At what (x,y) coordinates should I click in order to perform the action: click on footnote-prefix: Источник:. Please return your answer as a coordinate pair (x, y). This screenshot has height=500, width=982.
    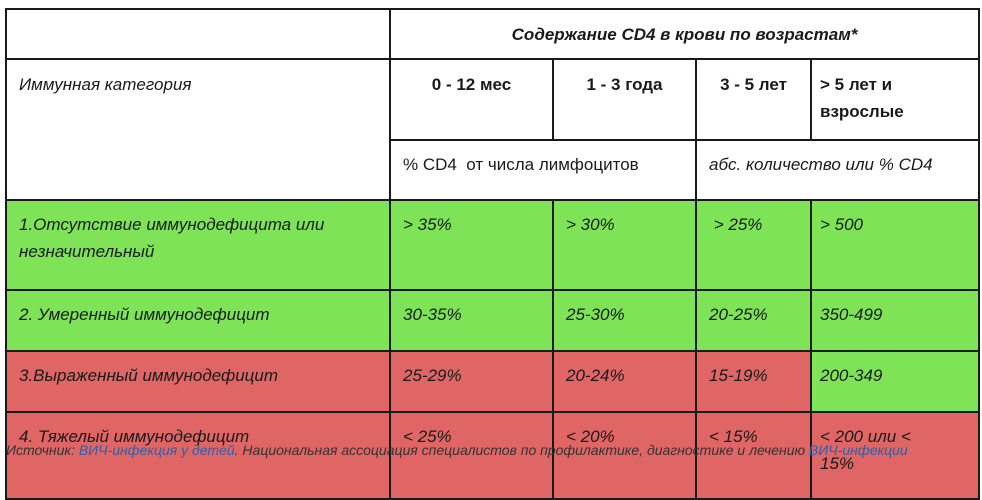
    Looking at the image, I should click on (42, 450).